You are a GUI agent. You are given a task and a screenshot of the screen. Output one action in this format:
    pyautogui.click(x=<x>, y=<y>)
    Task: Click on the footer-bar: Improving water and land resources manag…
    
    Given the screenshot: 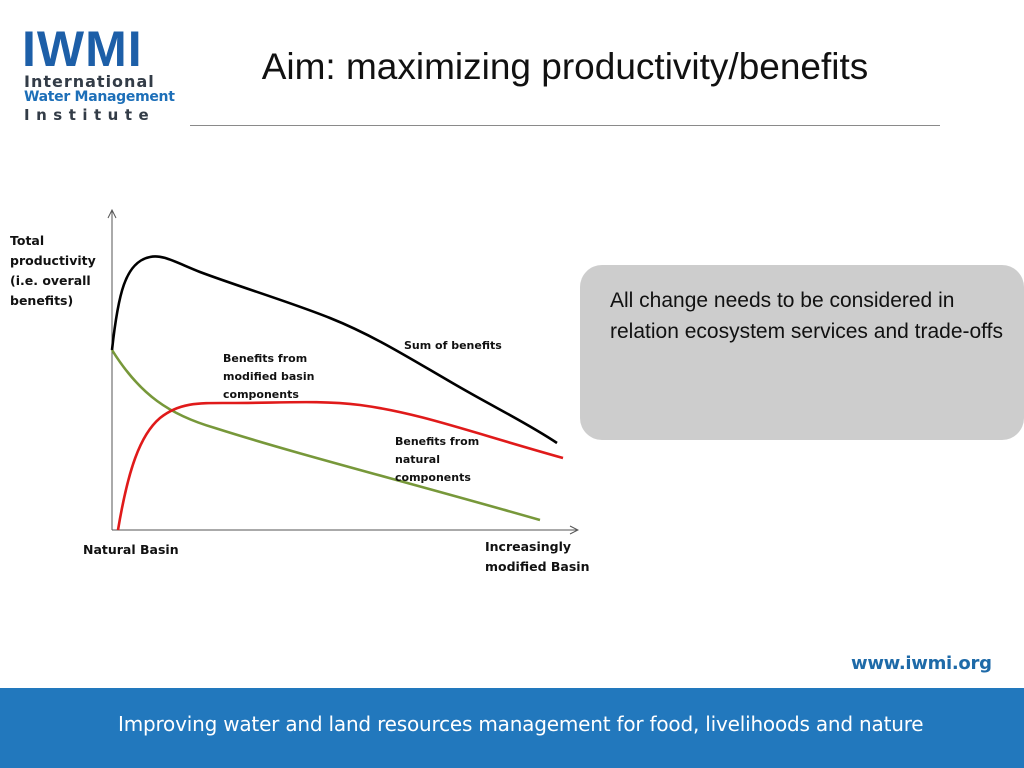 What is the action you would take?
    pyautogui.click(x=512, y=728)
    